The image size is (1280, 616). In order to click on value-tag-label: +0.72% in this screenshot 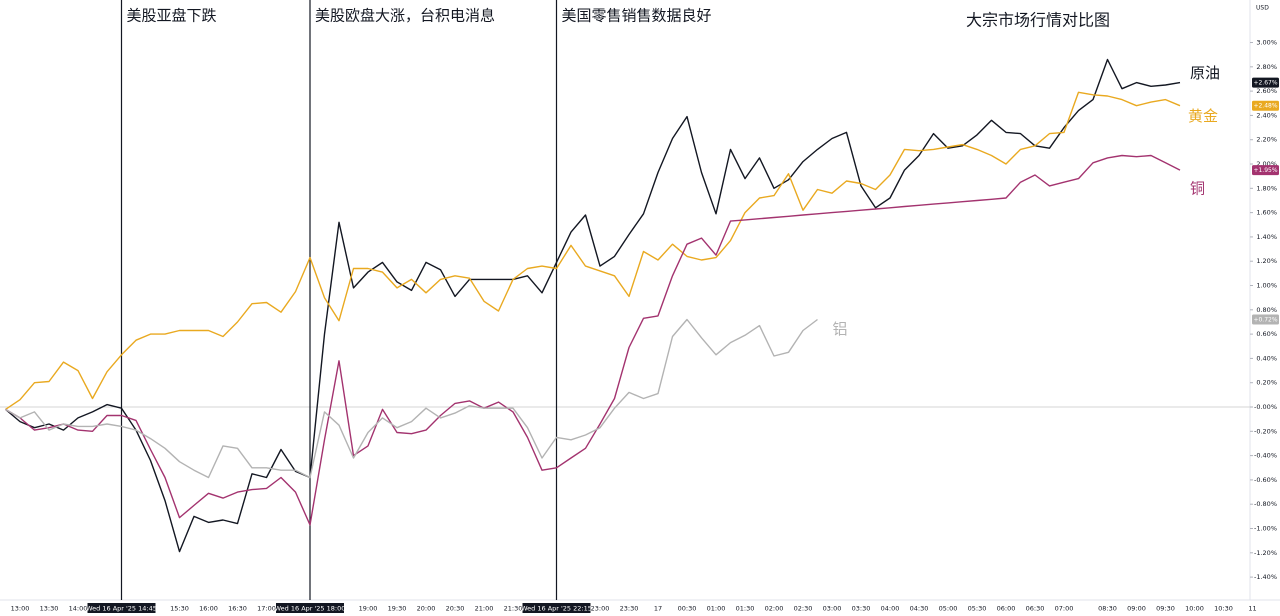, I will do `click(1265, 320)`.